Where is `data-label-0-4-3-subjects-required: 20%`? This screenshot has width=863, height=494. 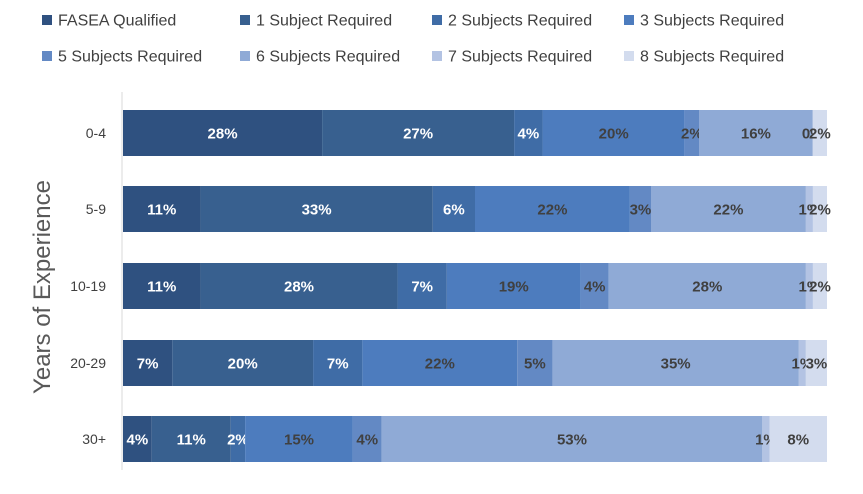
data-label-0-4-3-subjects-required: 20% is located at coordinates (614, 134).